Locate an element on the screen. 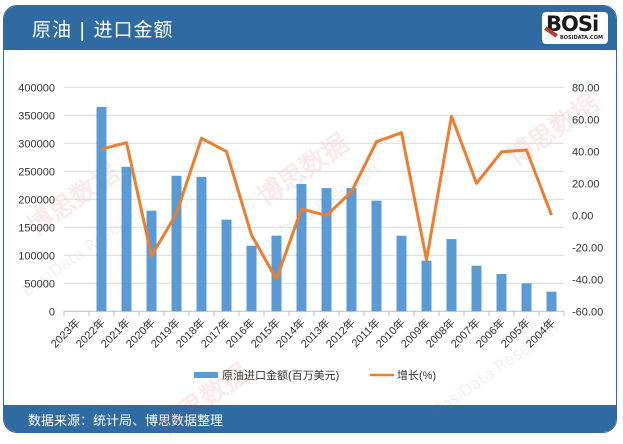  y-left-tick: 150000 is located at coordinates (36, 228).